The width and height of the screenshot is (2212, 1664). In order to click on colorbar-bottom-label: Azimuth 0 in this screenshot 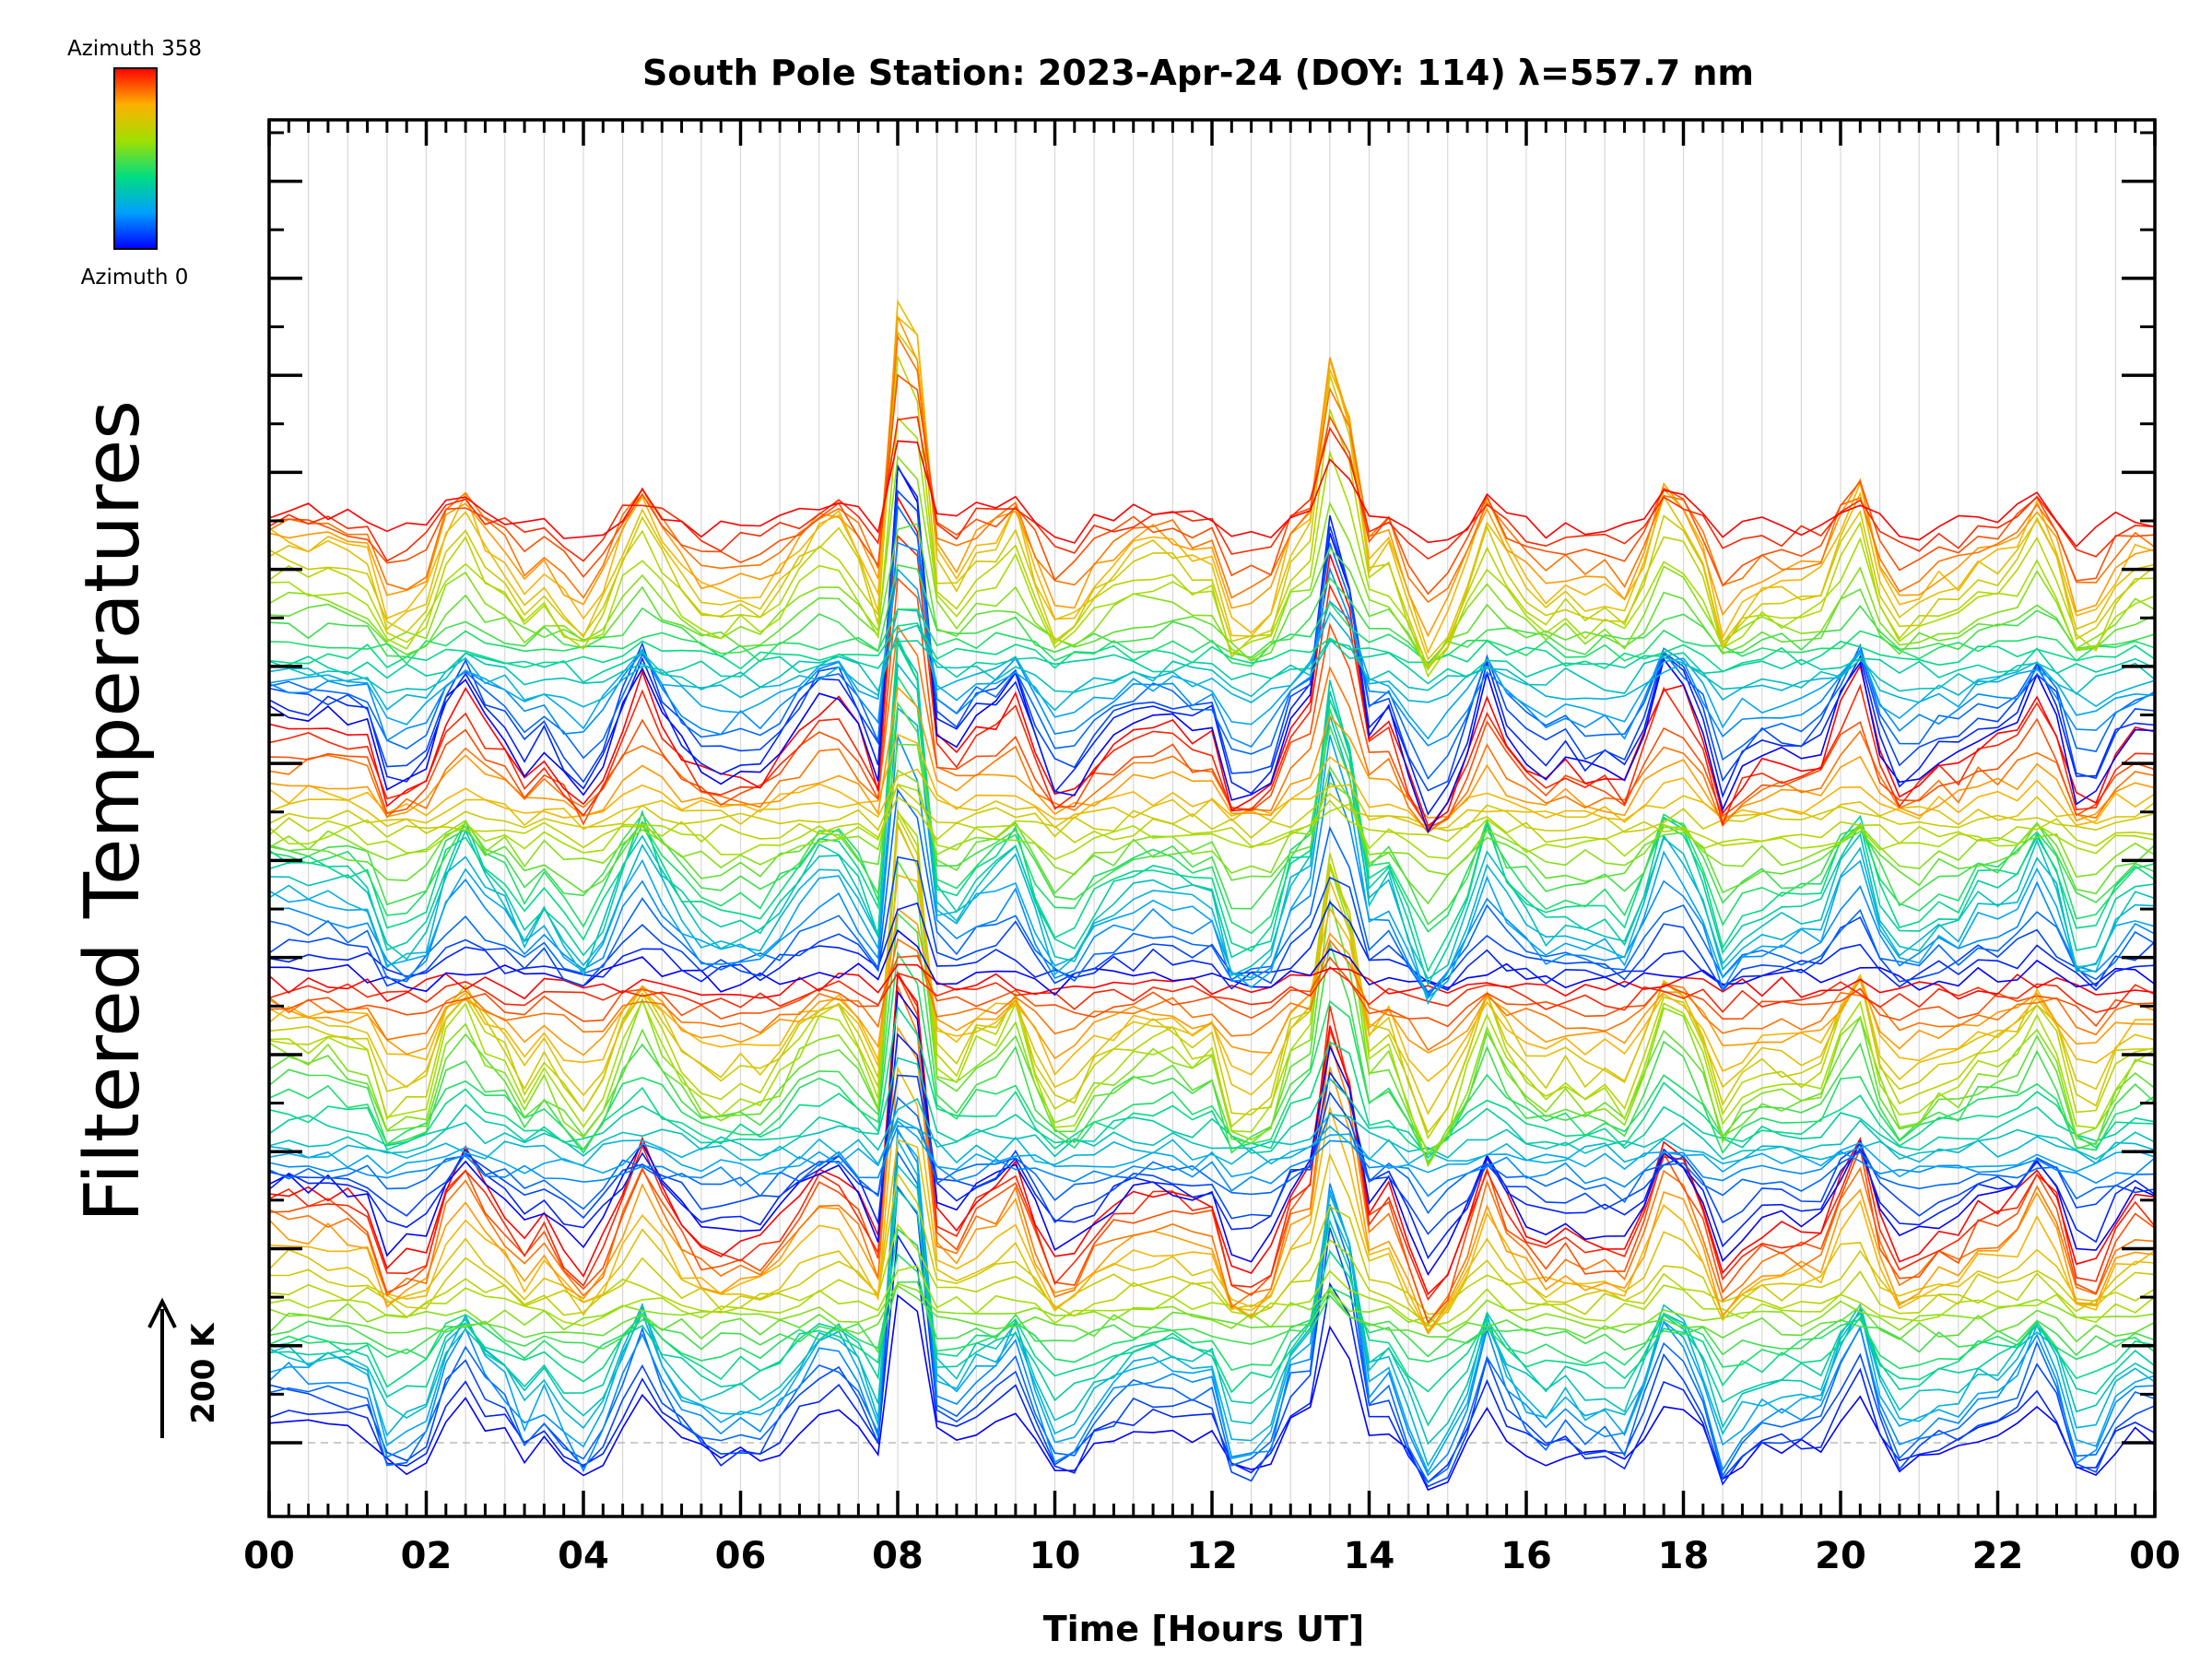, I will do `click(135, 277)`.